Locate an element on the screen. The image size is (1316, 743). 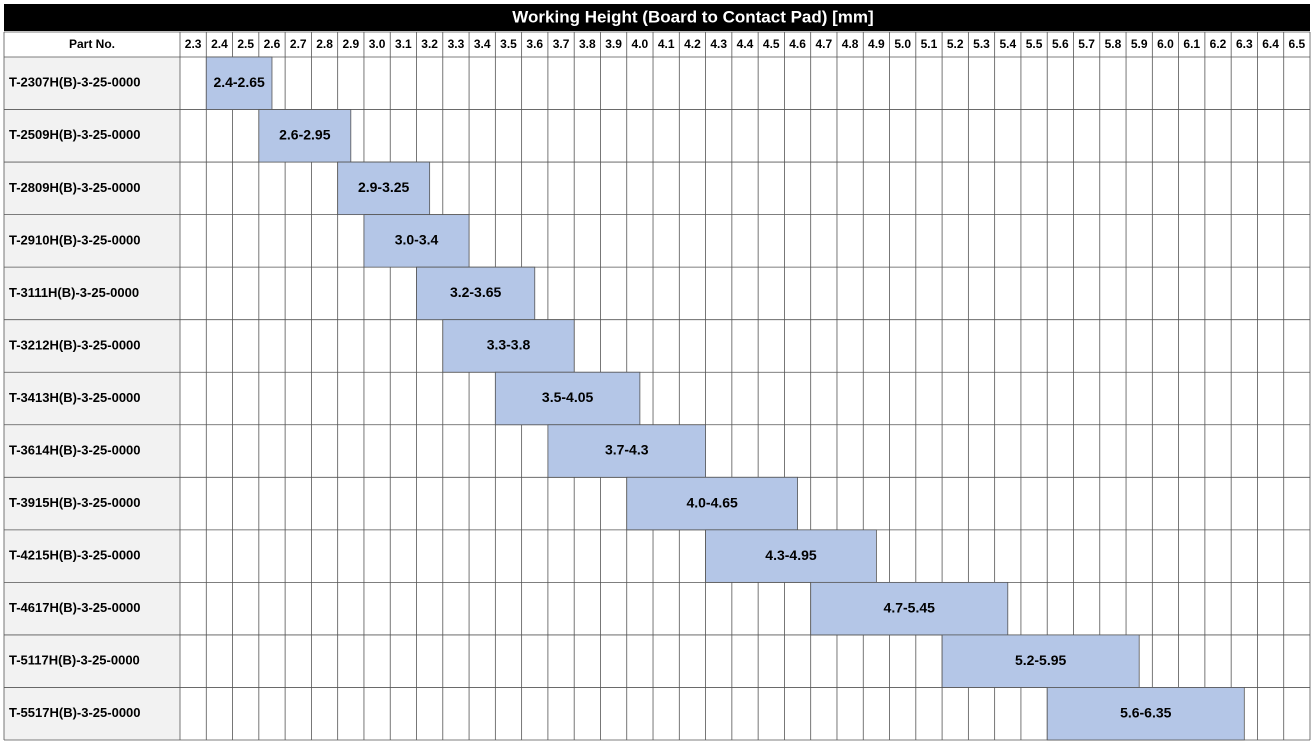
bar-label: 4.7-5.45 is located at coordinates (910, 607).